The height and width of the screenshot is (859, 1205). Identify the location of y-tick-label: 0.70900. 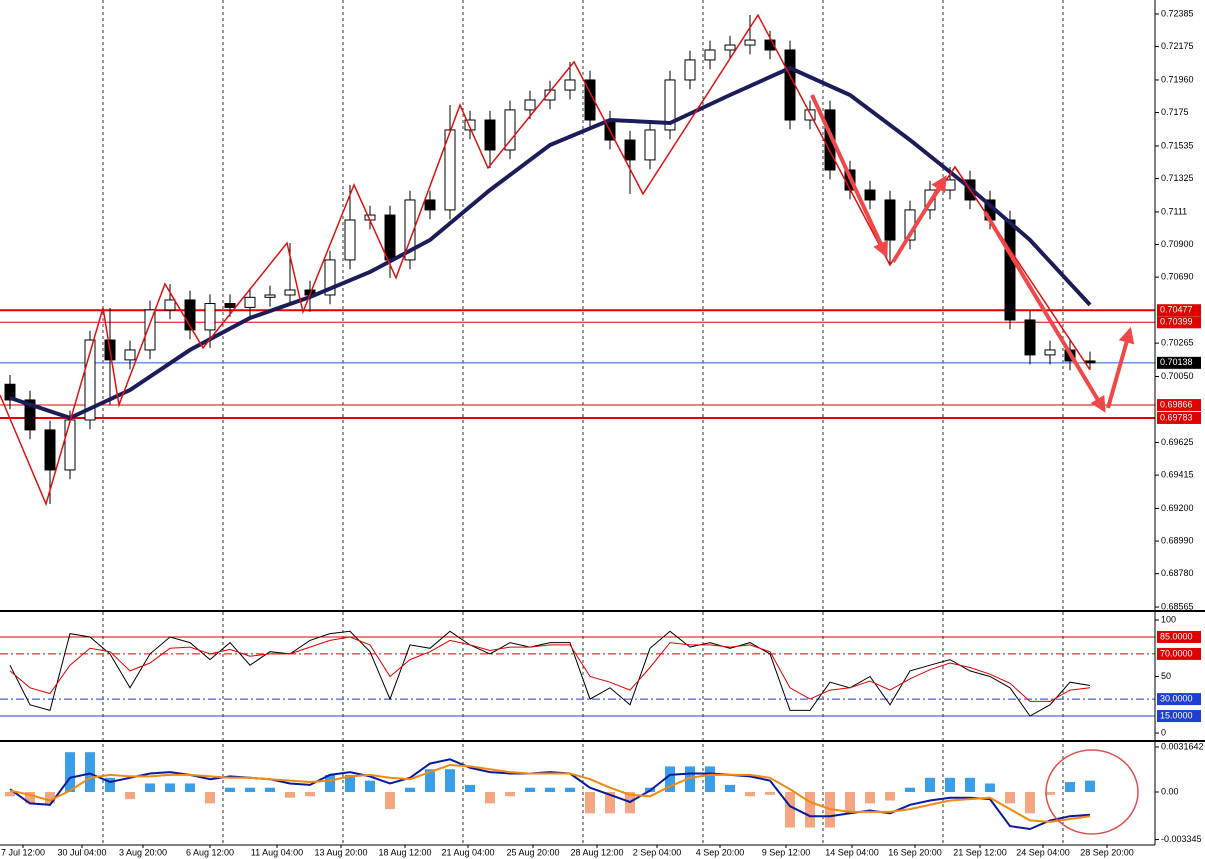
(1177, 244).